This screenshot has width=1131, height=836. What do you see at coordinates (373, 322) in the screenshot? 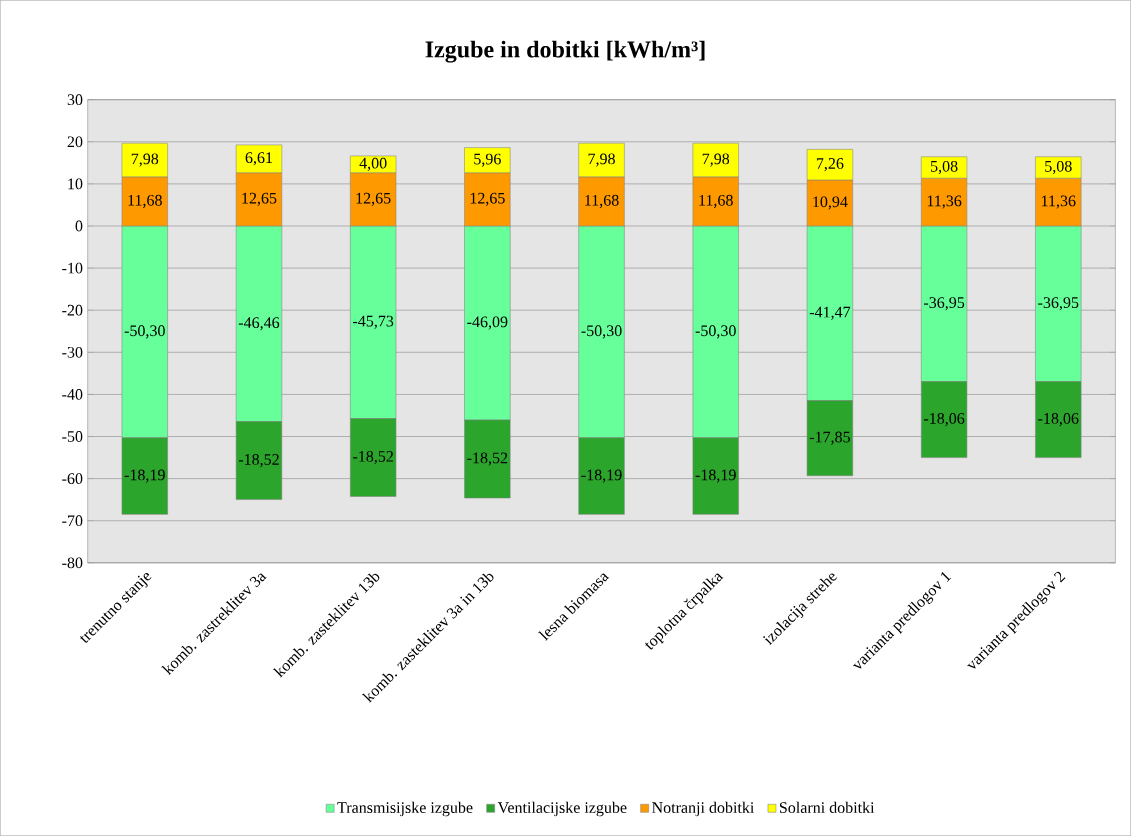
I see `data-label: -45,73` at bounding box center [373, 322].